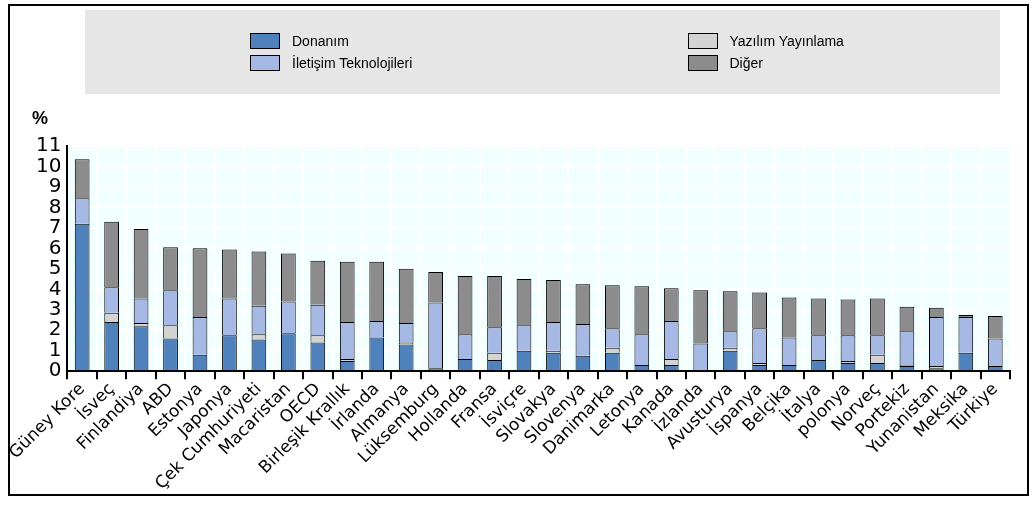 This screenshot has width=1035, height=508. What do you see at coordinates (320, 41) in the screenshot?
I see `legend-label: Donanım` at bounding box center [320, 41].